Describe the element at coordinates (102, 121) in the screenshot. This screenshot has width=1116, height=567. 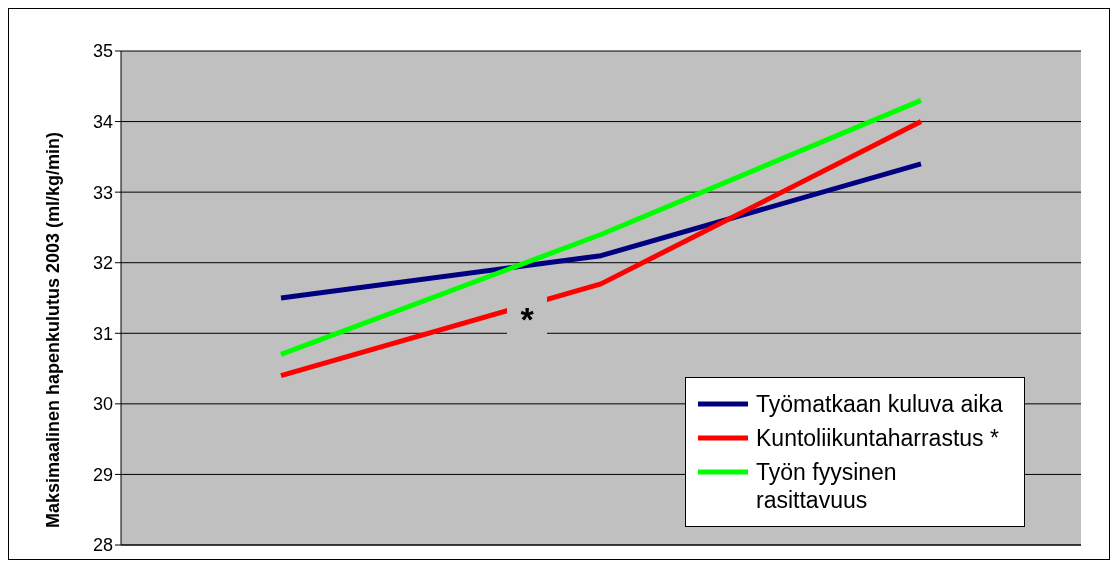
I see `y-tick-label: 34` at that location.